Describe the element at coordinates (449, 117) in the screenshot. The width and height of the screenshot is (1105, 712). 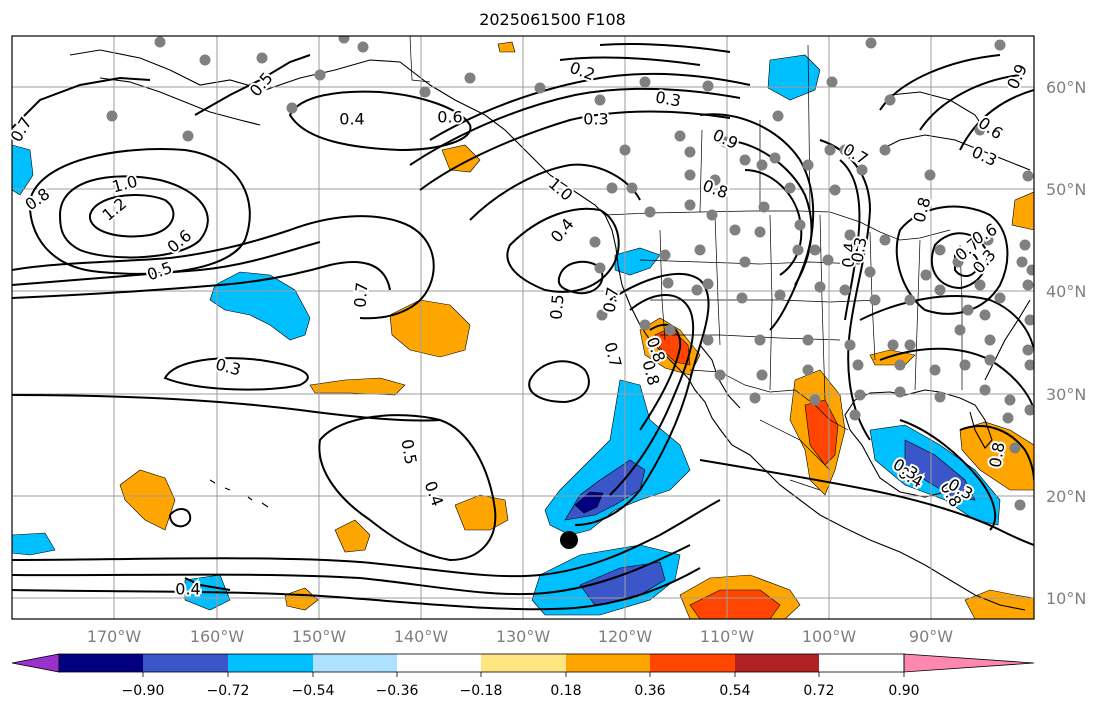
I see `contour-label: 0.6` at that location.